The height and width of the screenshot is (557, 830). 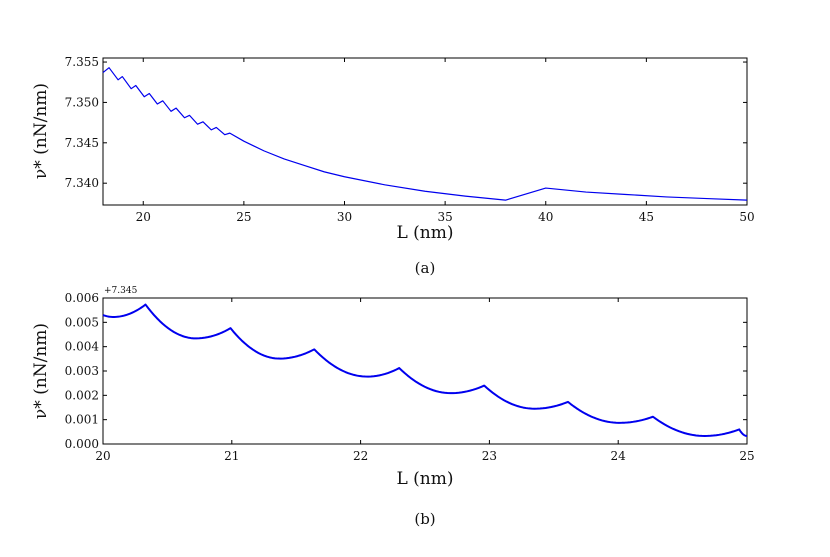 What do you see at coordinates (41, 131) in the screenshot?
I see `panel-a-y-axis-label: ν* (nN/nm)` at bounding box center [41, 131].